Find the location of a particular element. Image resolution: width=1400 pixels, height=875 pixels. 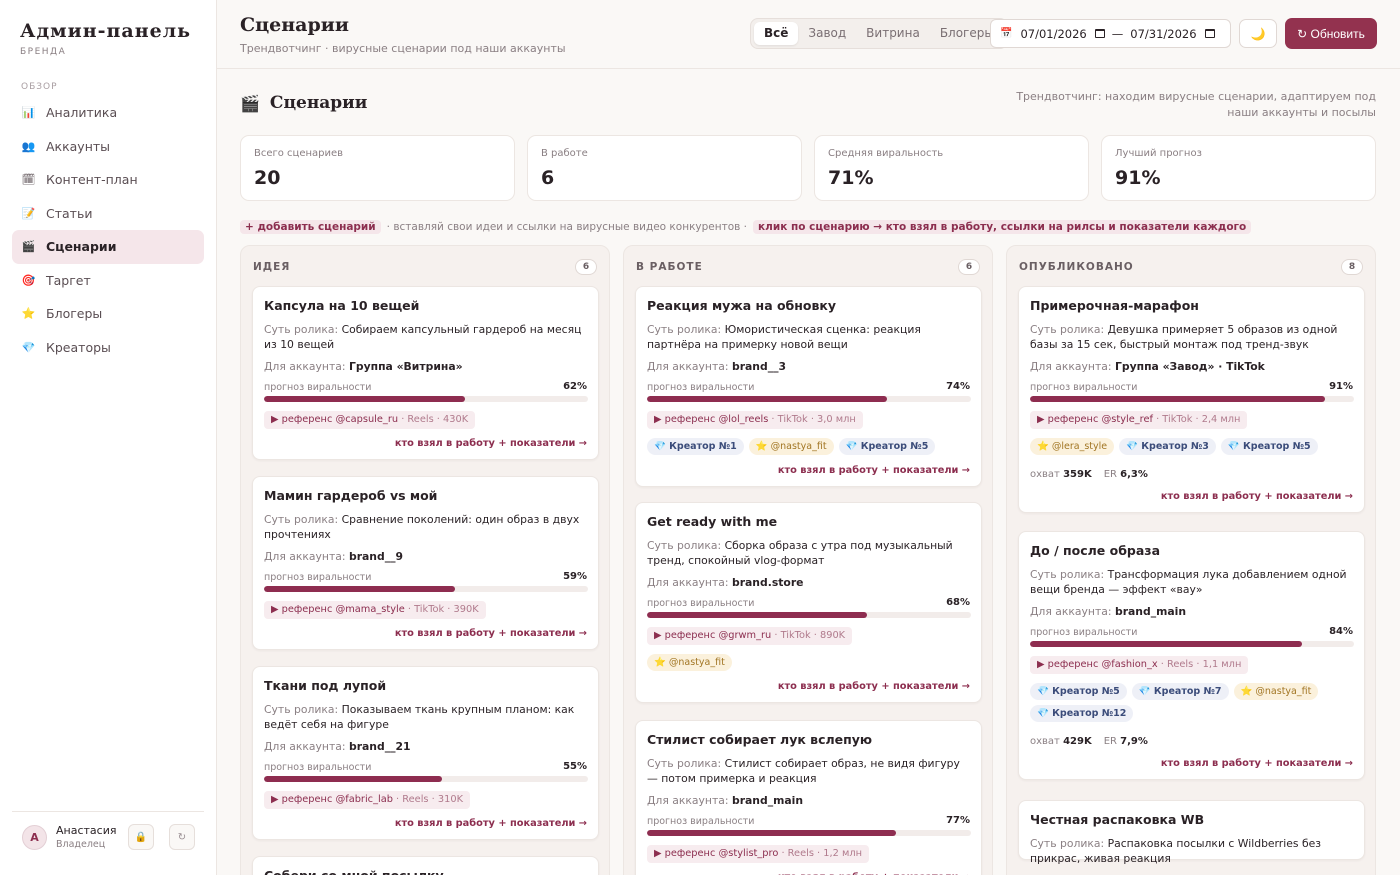

filter-tab-factory: Завод is located at coordinates (827, 33).